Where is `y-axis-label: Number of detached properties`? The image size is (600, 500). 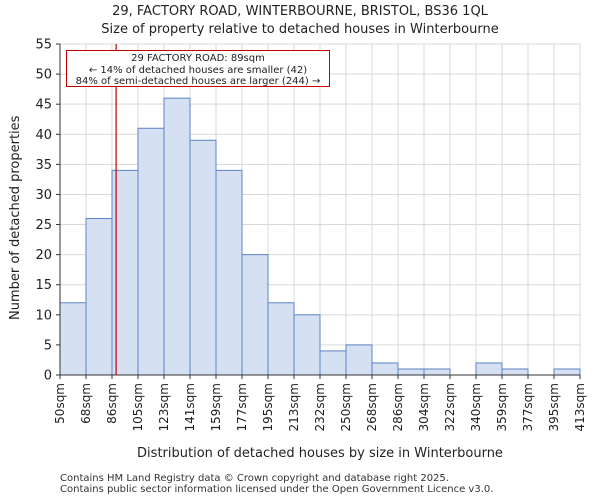
y-axis-label: Number of detached properties is located at coordinates (15, 217).